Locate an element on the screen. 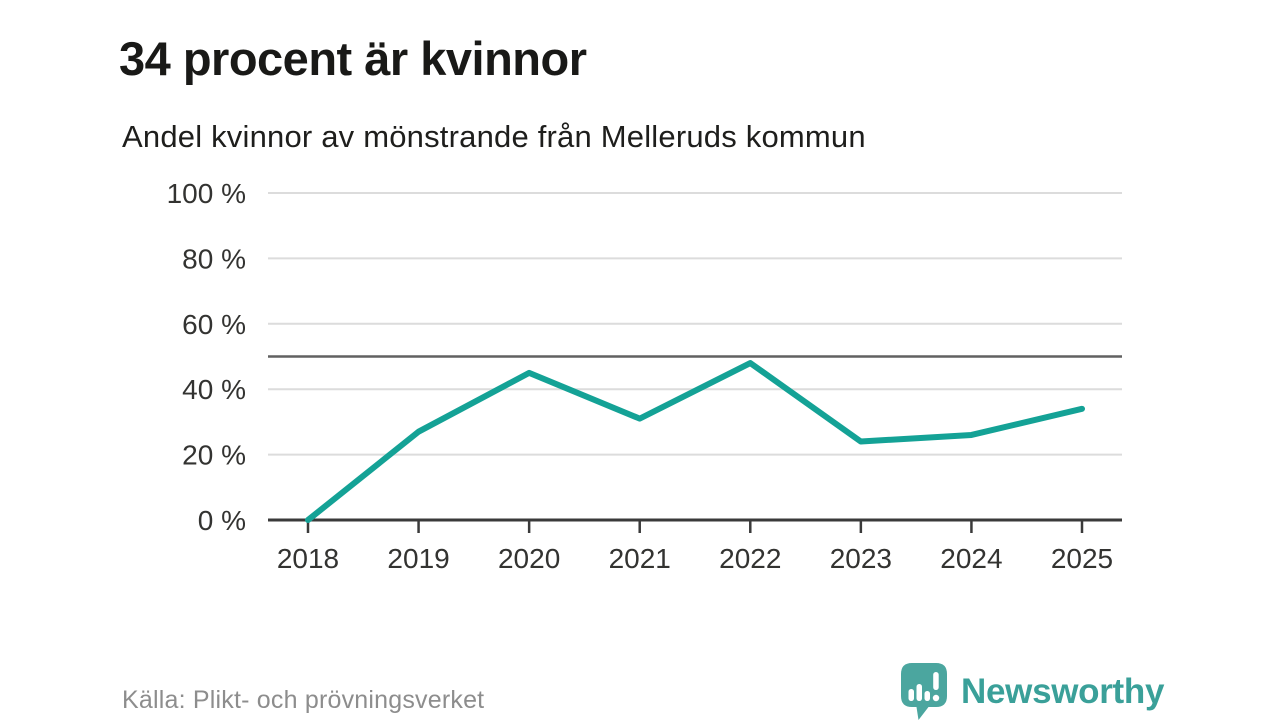  bar-chart-bubble-icon is located at coordinates (924, 691).